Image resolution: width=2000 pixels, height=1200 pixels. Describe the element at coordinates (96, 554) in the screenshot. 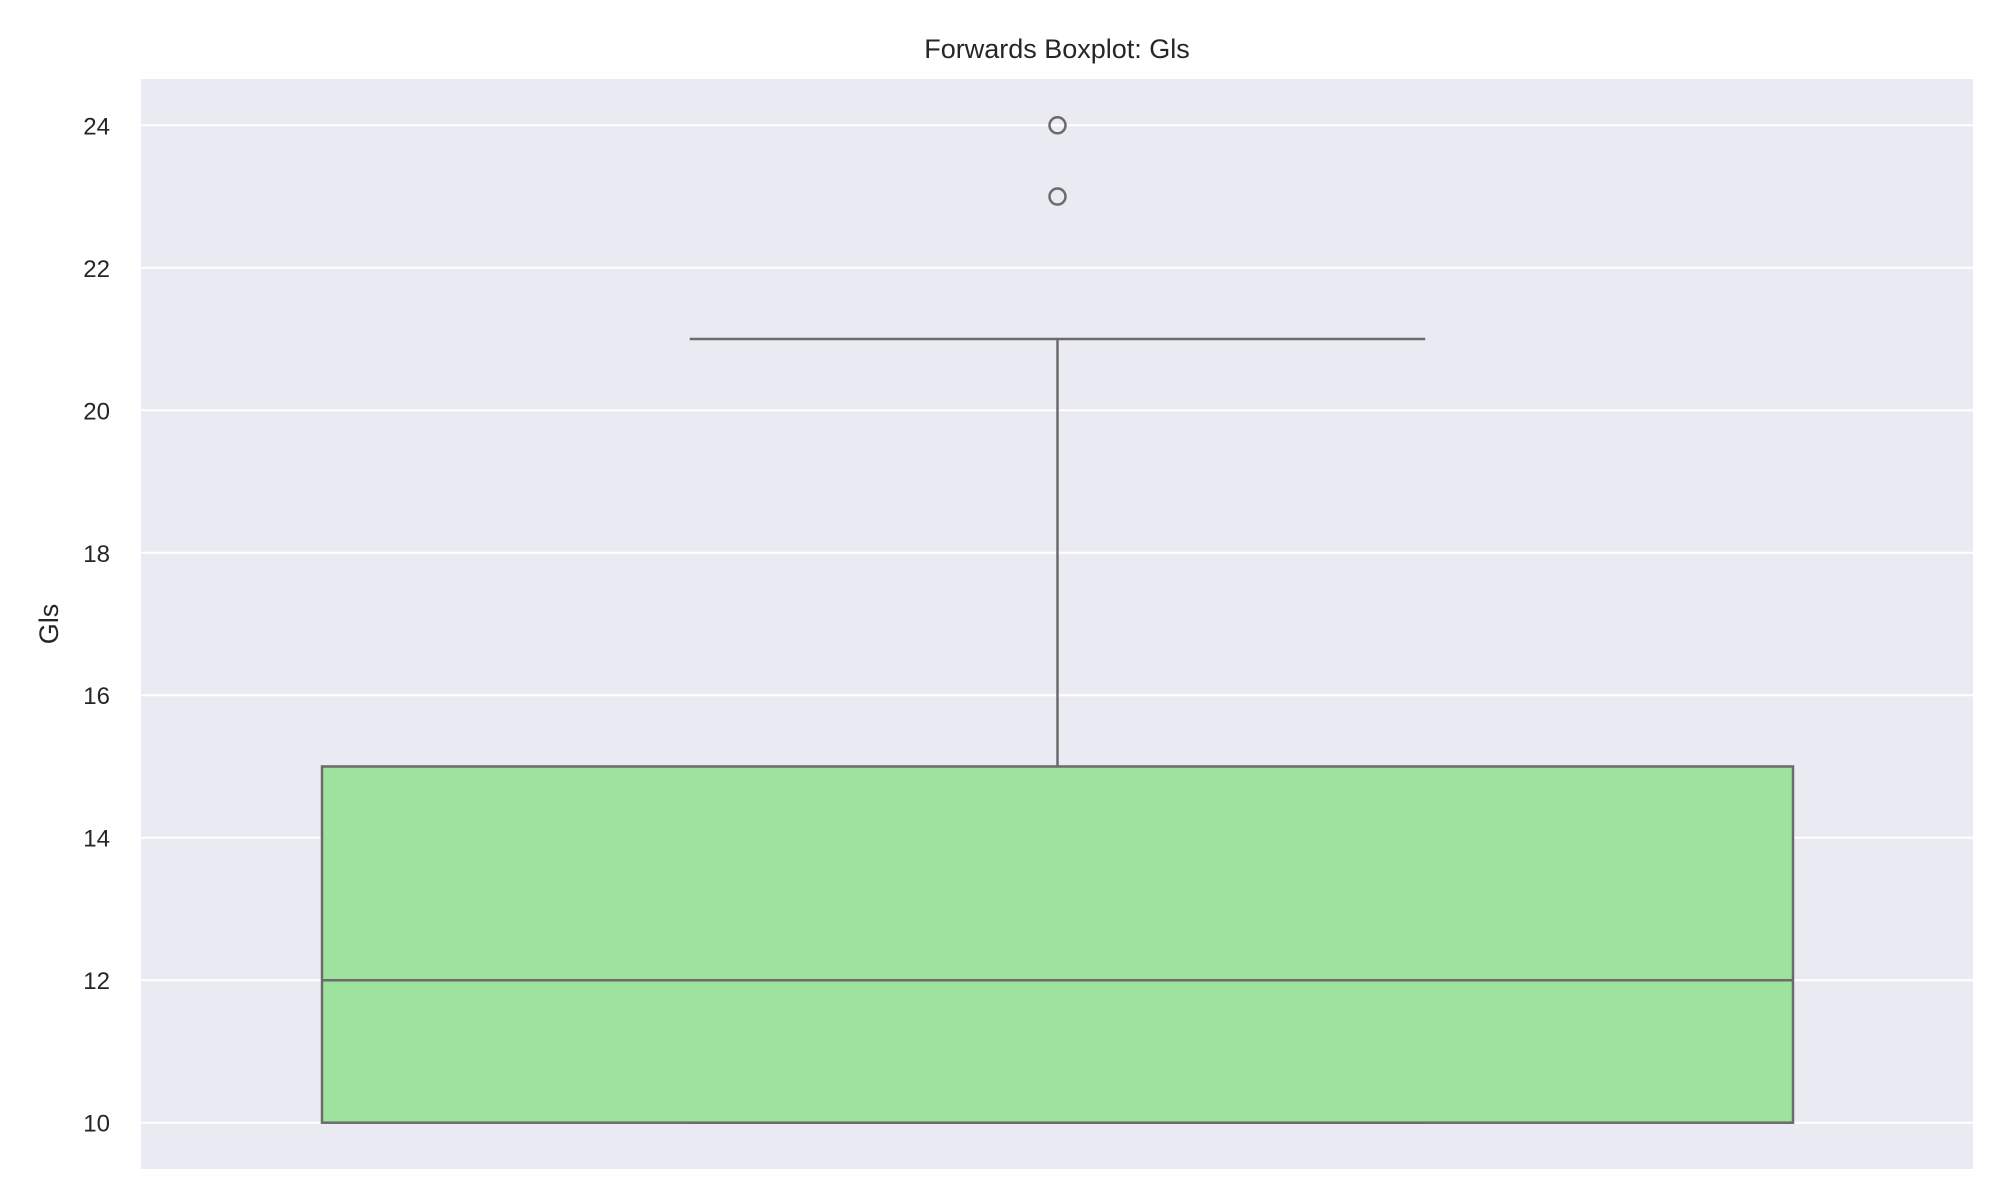

I see `y-tick-label-18: 18` at that location.